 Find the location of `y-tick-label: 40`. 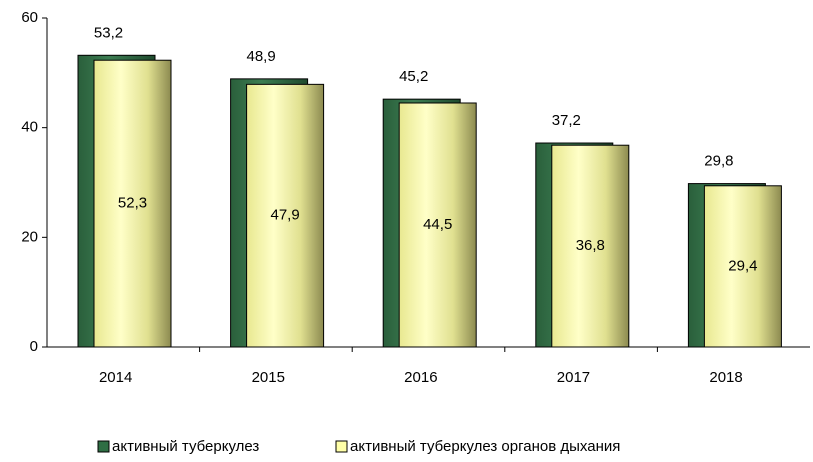

y-tick-label: 40 is located at coordinates (29, 127).